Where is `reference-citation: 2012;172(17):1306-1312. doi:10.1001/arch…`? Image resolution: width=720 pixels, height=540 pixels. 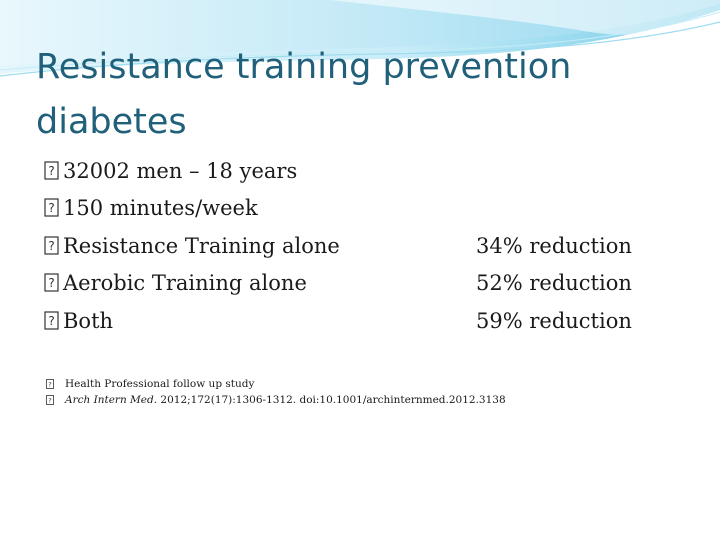
reference-citation: 2012;172(17):1306-1312. doi:10.1001/arch… is located at coordinates (331, 400).